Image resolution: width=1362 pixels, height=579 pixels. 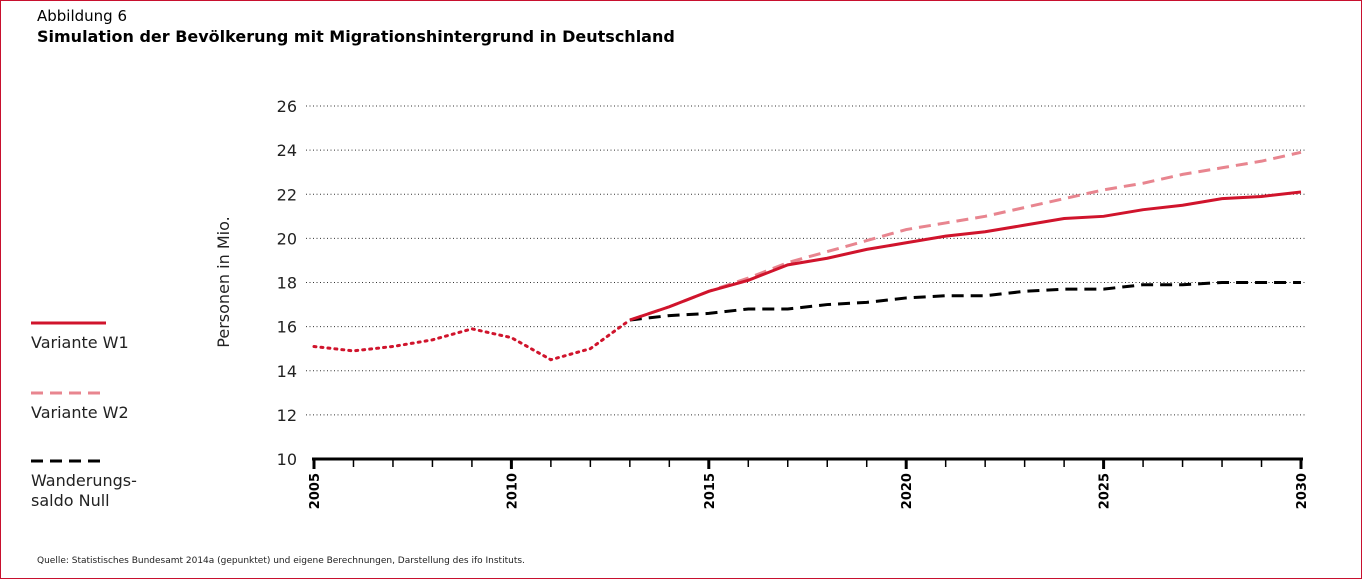 What do you see at coordinates (287, 106) in the screenshot?
I see `y-tick-label: 26` at bounding box center [287, 106].